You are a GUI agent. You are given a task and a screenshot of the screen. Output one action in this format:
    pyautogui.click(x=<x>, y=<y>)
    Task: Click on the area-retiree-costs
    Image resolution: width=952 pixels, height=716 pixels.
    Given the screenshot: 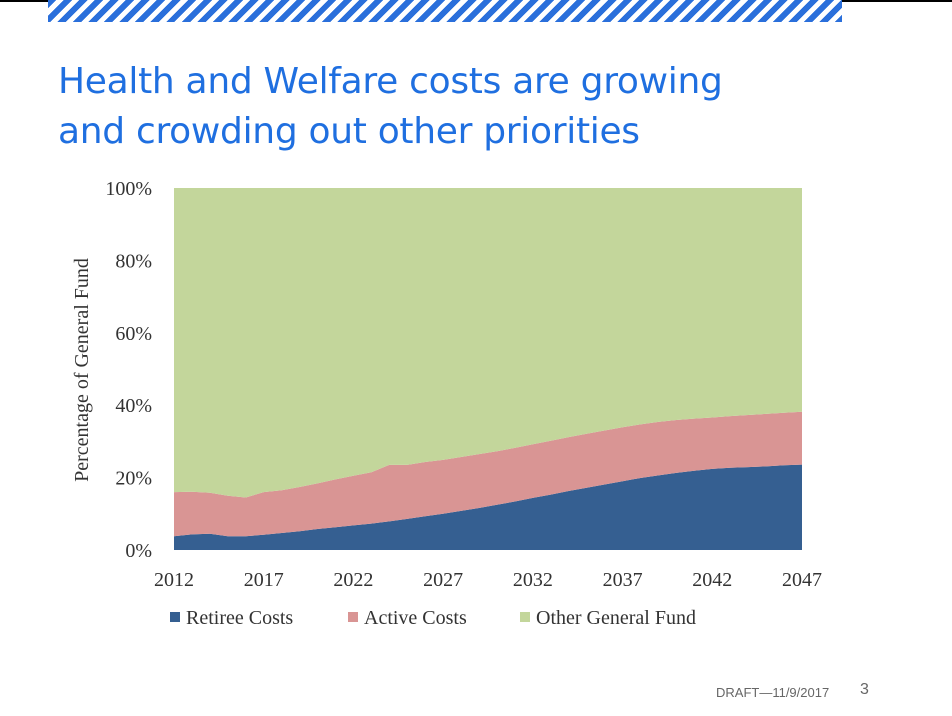 What is the action you would take?
    pyautogui.click(x=488, y=507)
    